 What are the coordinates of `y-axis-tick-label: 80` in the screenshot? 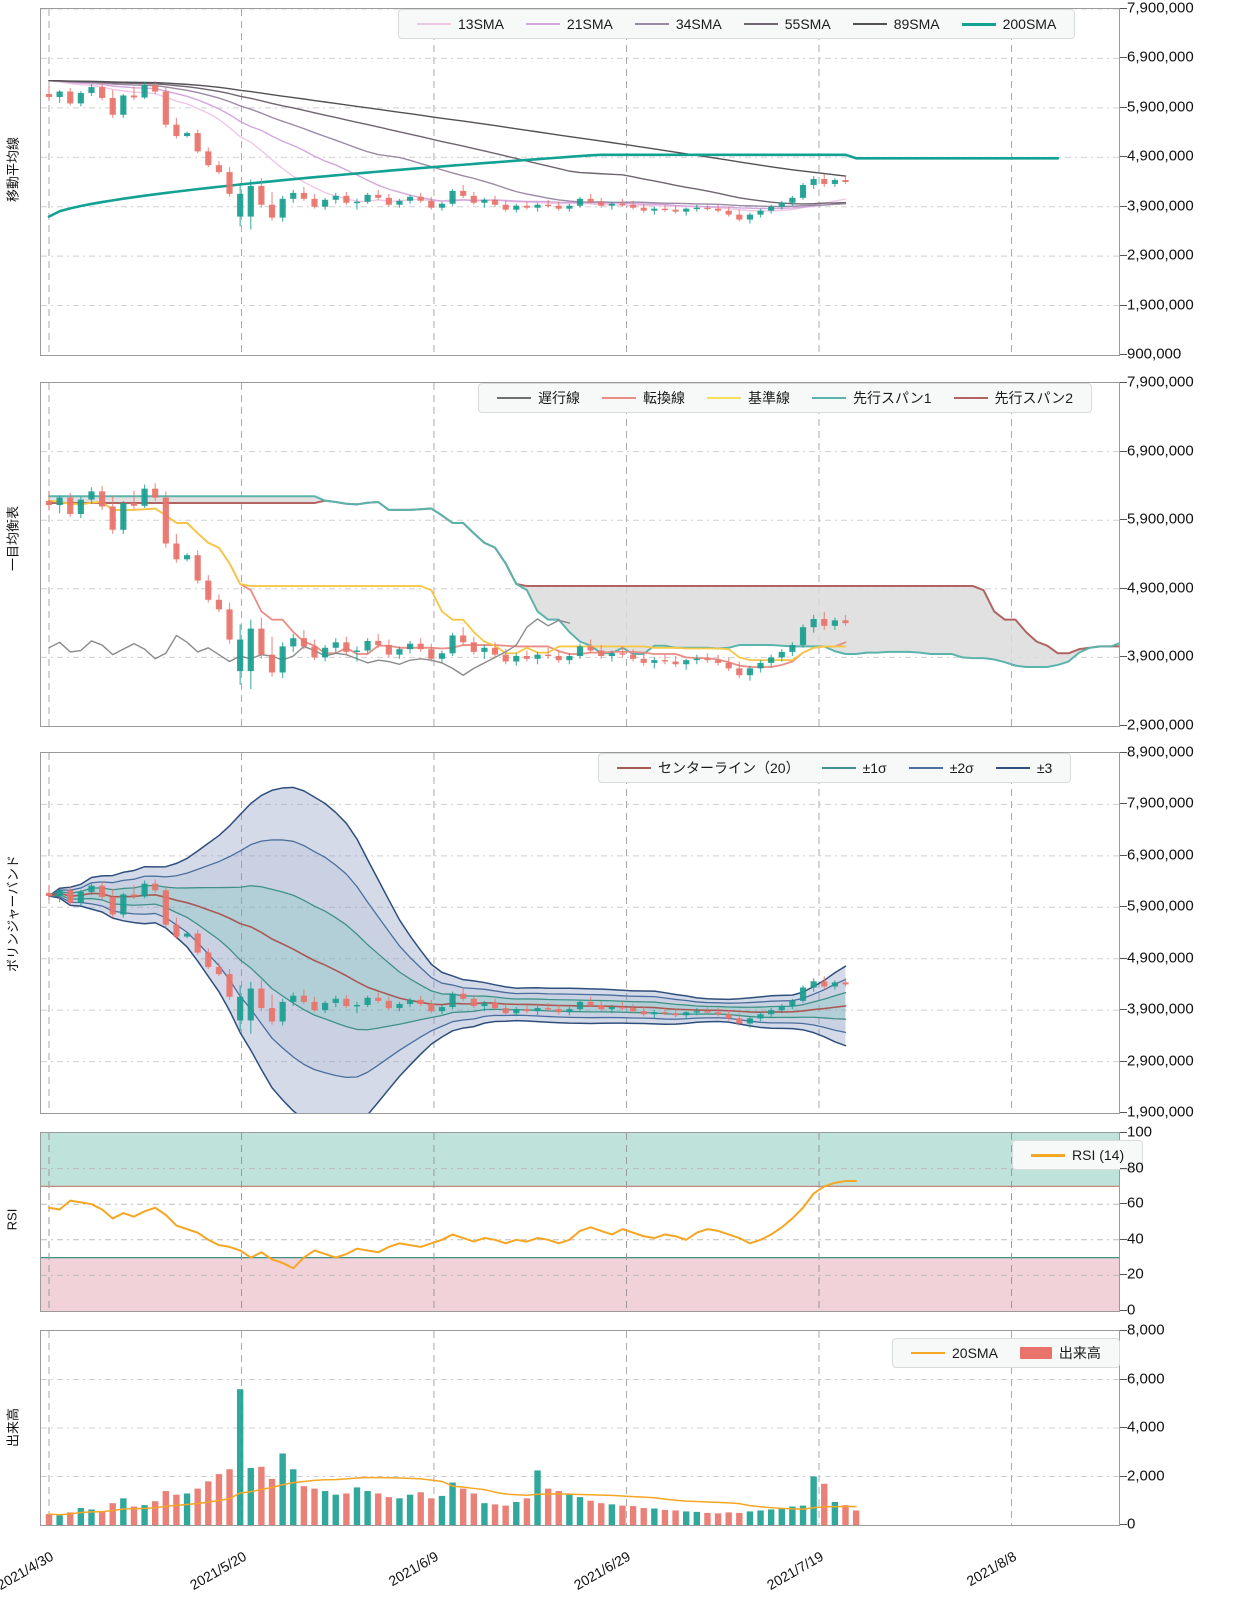 It's located at (1135, 1168).